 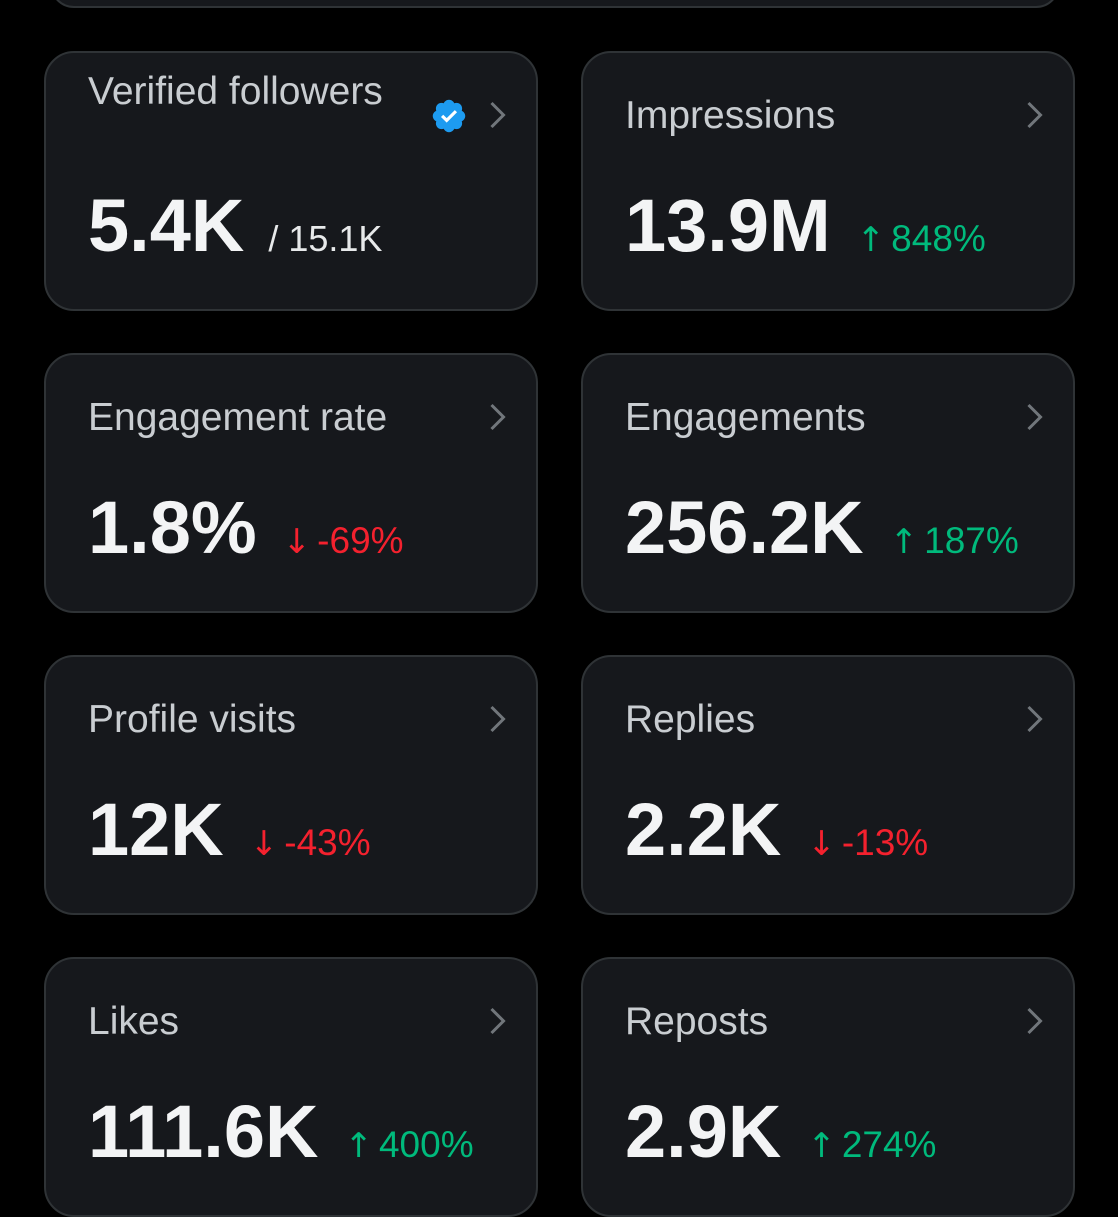 What do you see at coordinates (166, 225) in the screenshot?
I see `metric-value: 5.4K` at bounding box center [166, 225].